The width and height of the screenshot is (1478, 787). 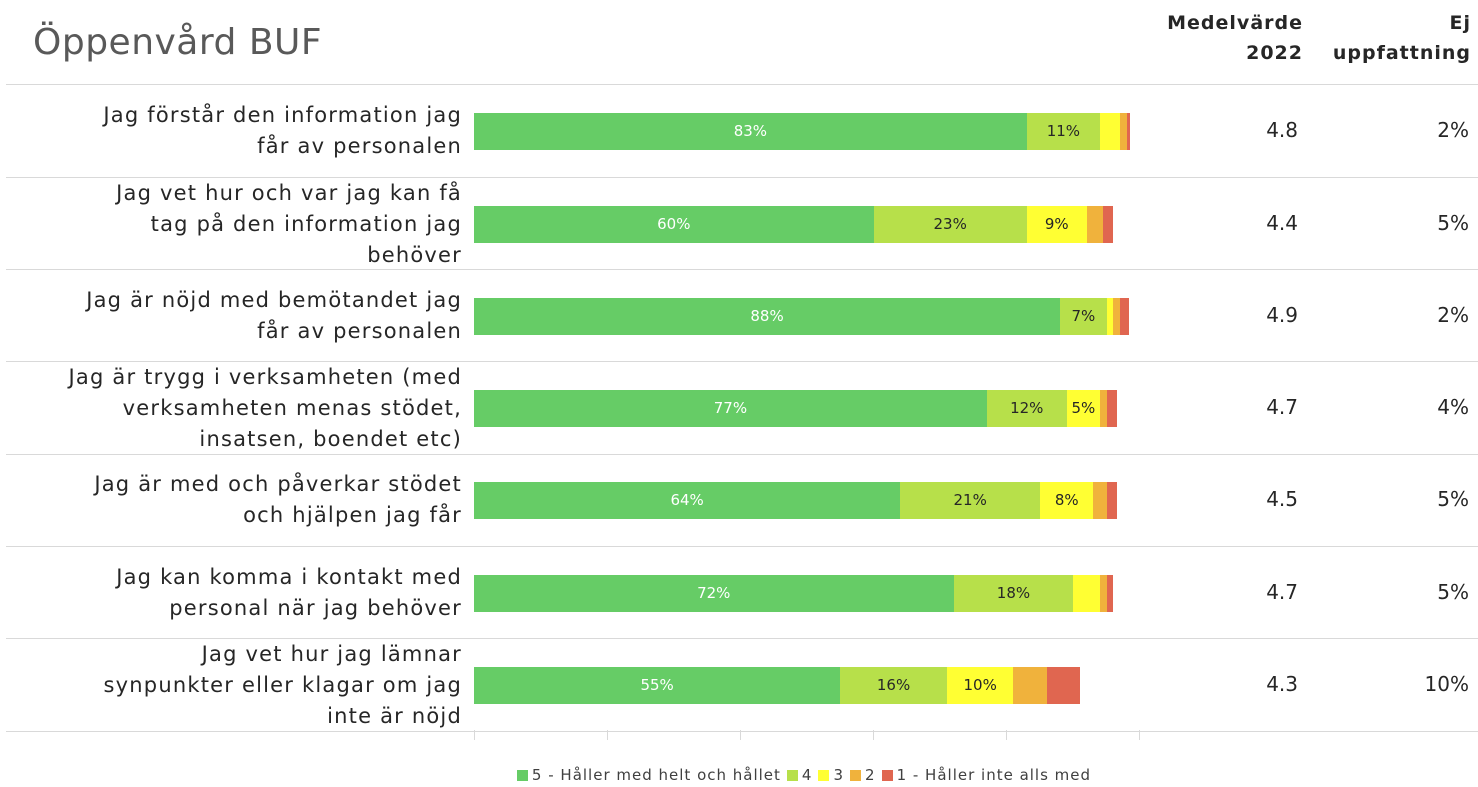 I want to click on row-label-line: behöver, so click(x=414, y=254).